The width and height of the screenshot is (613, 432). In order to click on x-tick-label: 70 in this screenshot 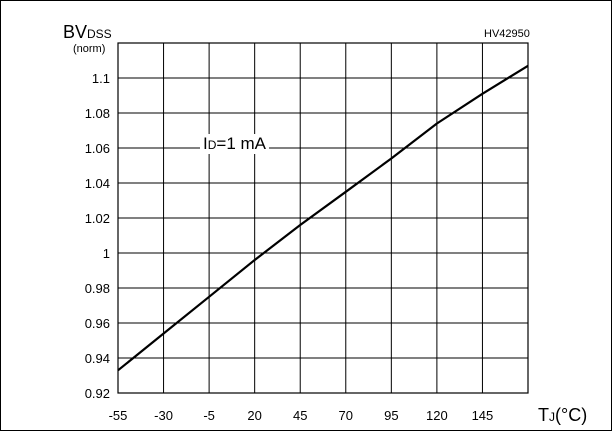, I will do `click(346, 415)`.